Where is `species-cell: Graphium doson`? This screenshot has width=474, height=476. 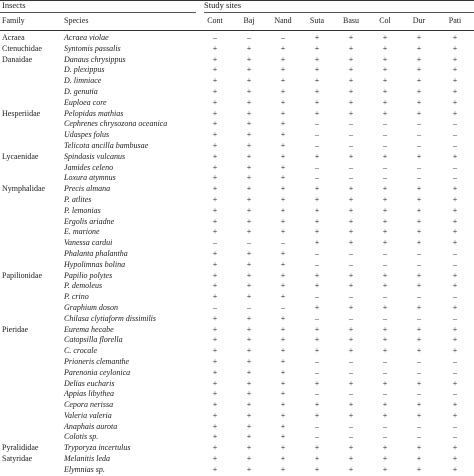 species-cell: Graphium doson is located at coordinates (91, 307).